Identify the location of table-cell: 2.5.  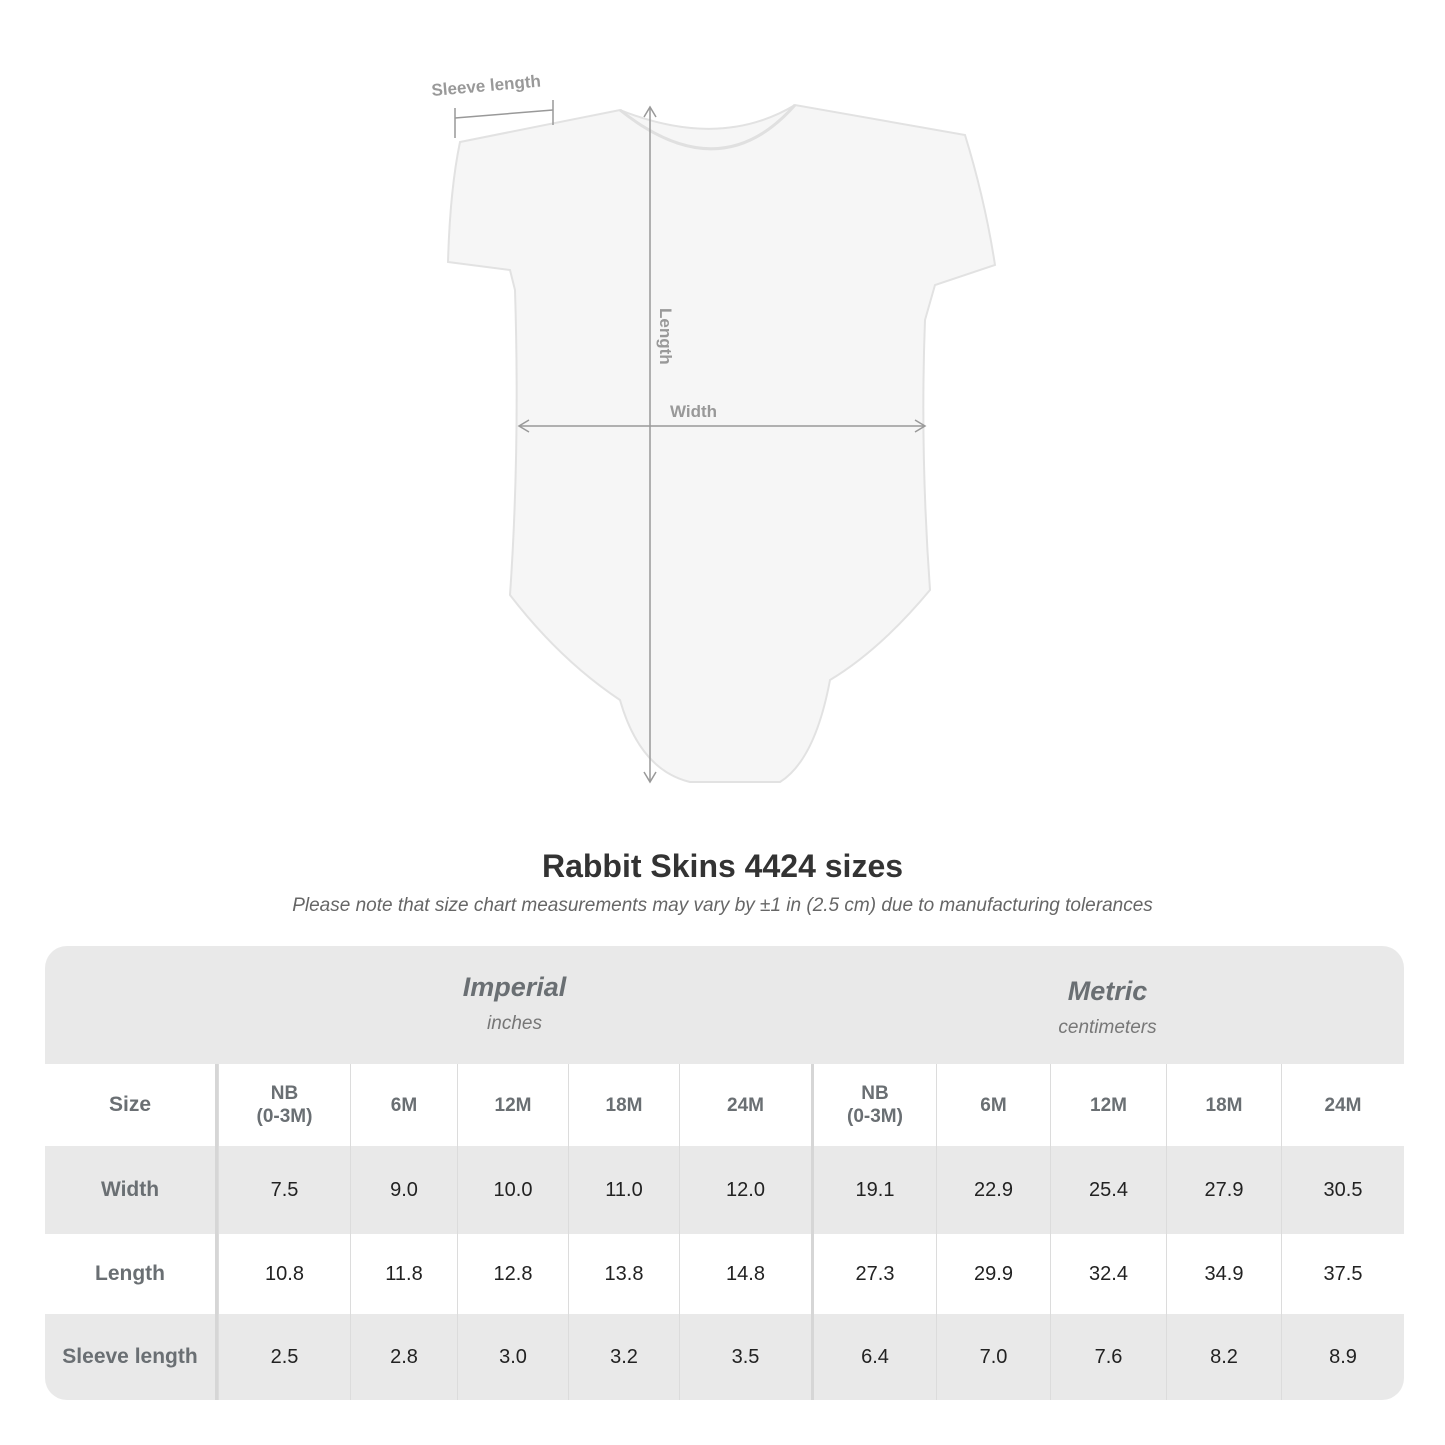
(284, 1357).